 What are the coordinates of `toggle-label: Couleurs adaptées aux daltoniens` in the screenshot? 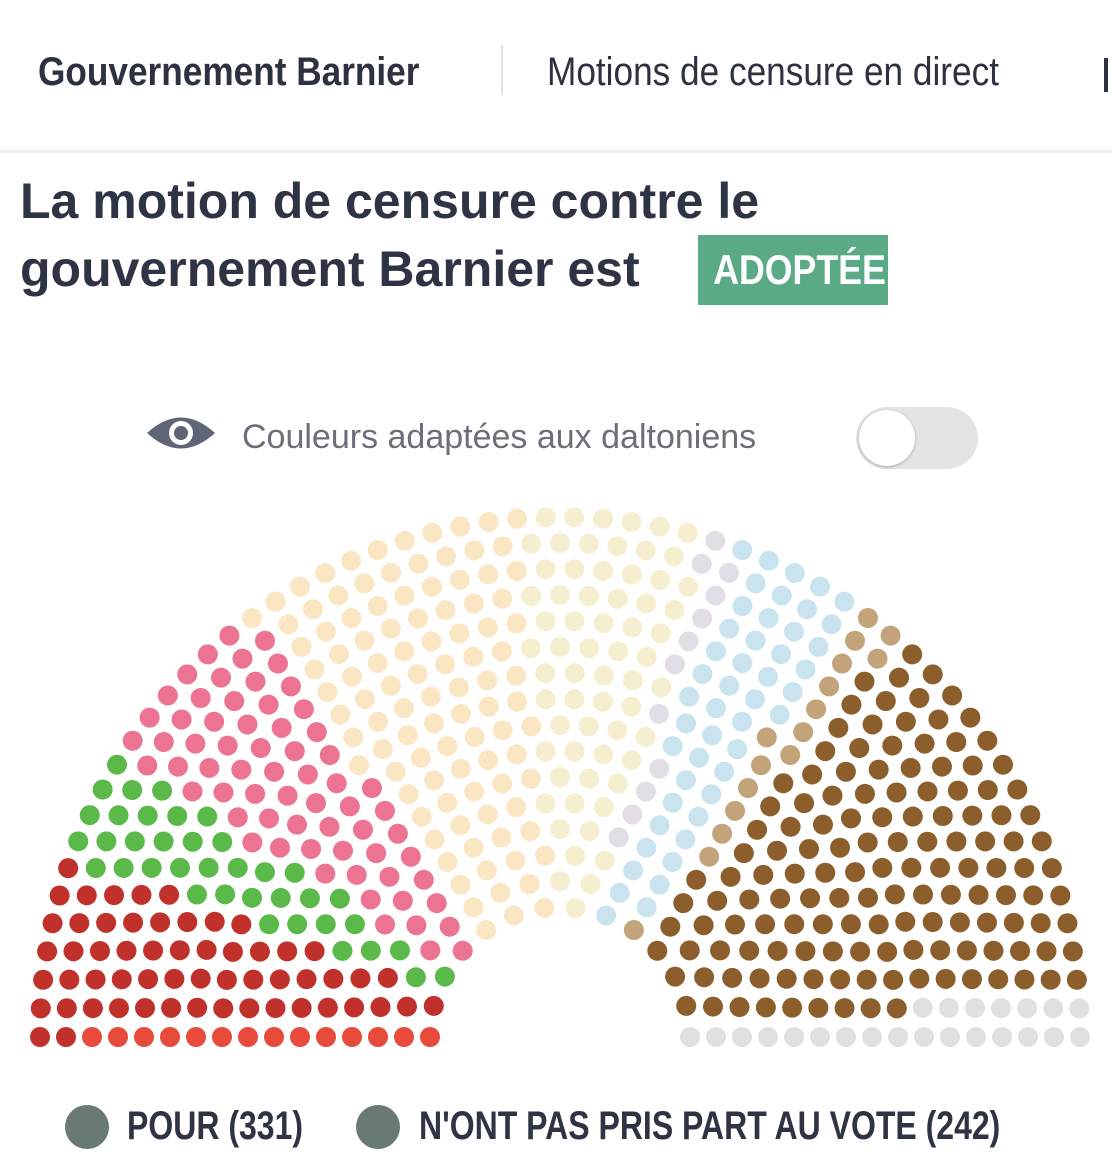 It's located at (499, 437).